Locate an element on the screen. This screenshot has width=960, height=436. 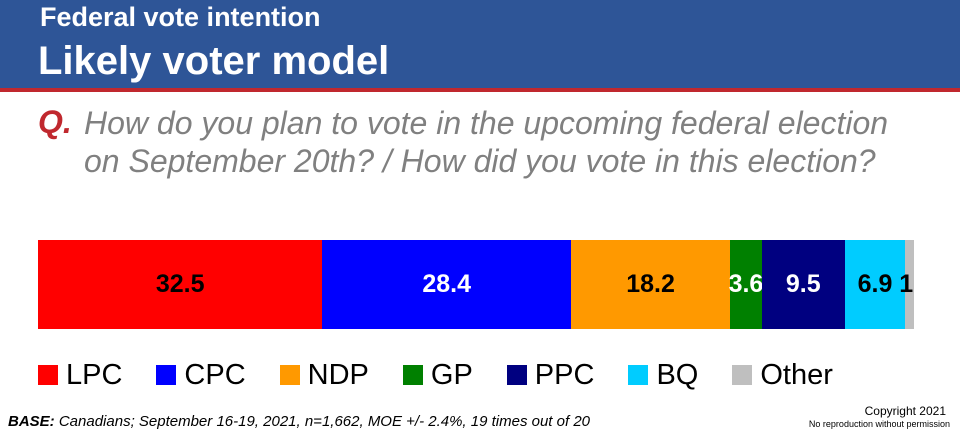
data-label-gp: 3.6 is located at coordinates (746, 284).